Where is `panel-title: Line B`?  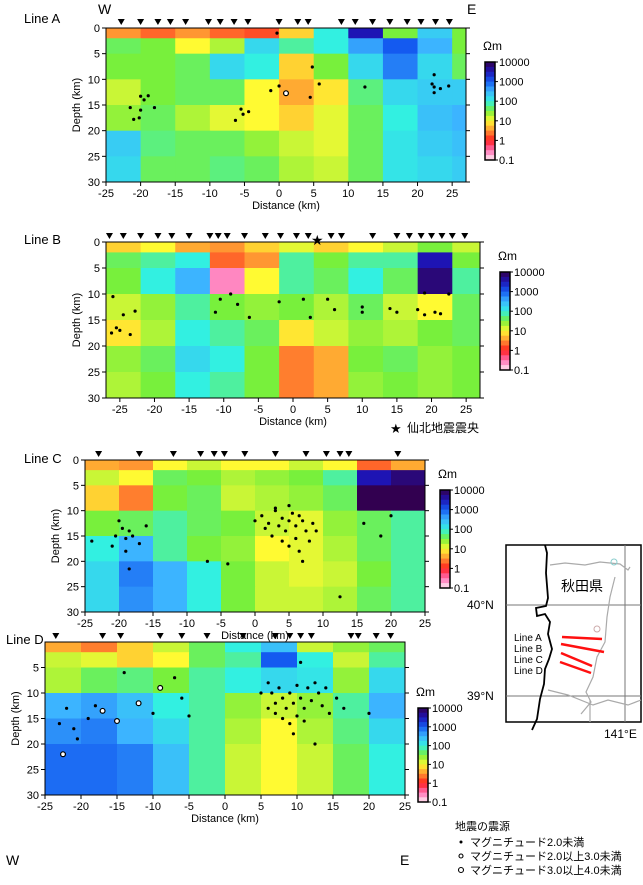 panel-title: Line B is located at coordinates (42, 239).